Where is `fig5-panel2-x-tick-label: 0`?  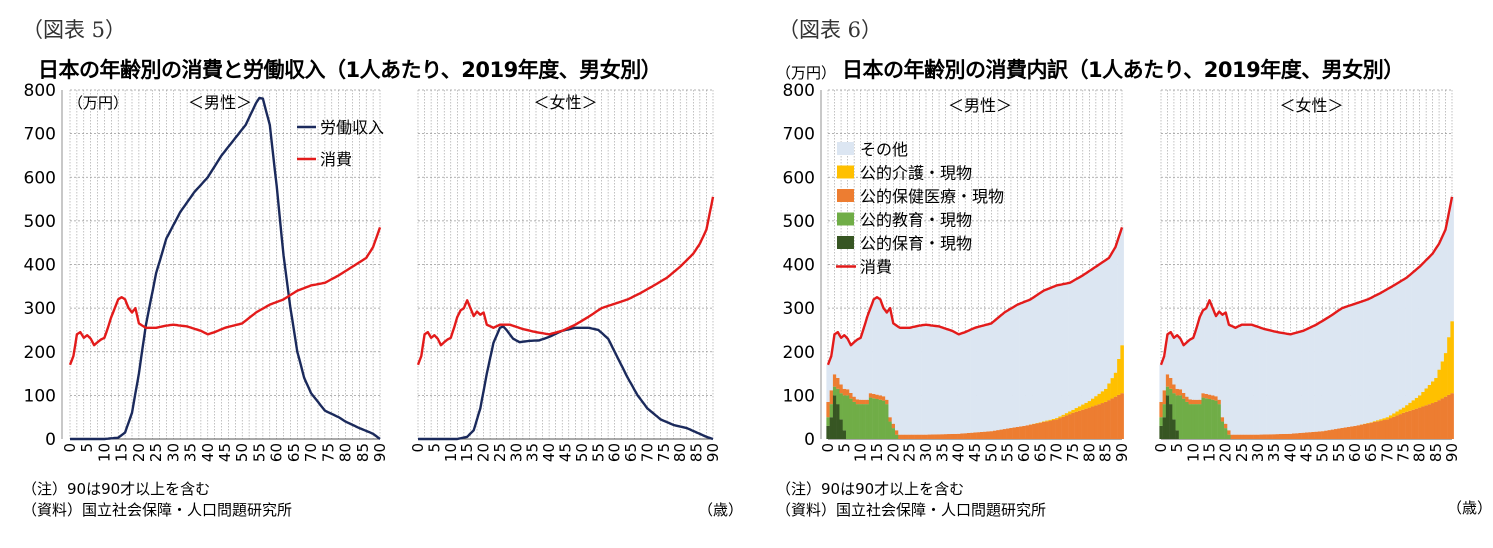 fig5-panel2-x-tick-label: 0 is located at coordinates (418, 448).